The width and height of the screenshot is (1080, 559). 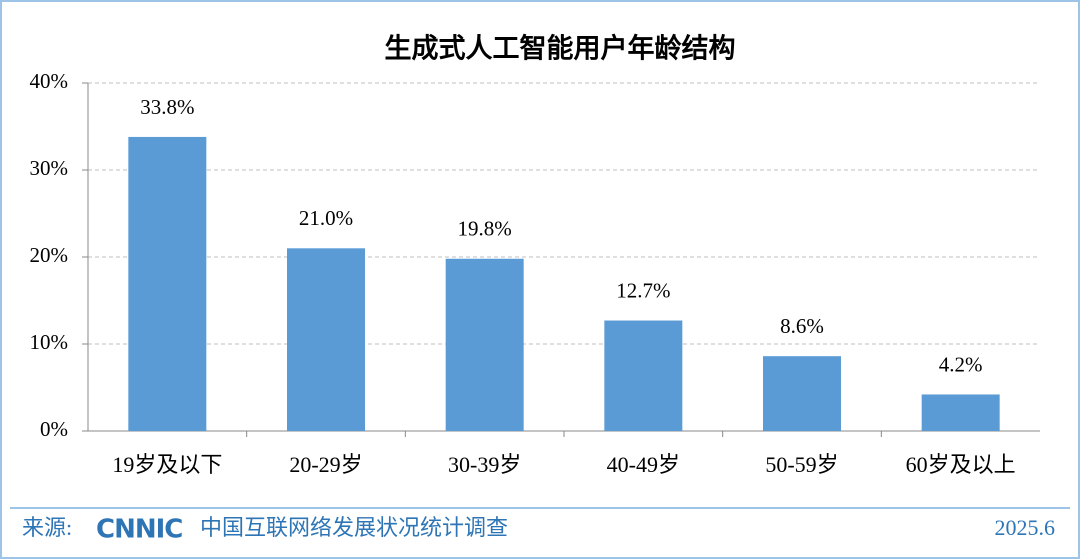 I want to click on y-tick-label: 30%, so click(x=49, y=168).